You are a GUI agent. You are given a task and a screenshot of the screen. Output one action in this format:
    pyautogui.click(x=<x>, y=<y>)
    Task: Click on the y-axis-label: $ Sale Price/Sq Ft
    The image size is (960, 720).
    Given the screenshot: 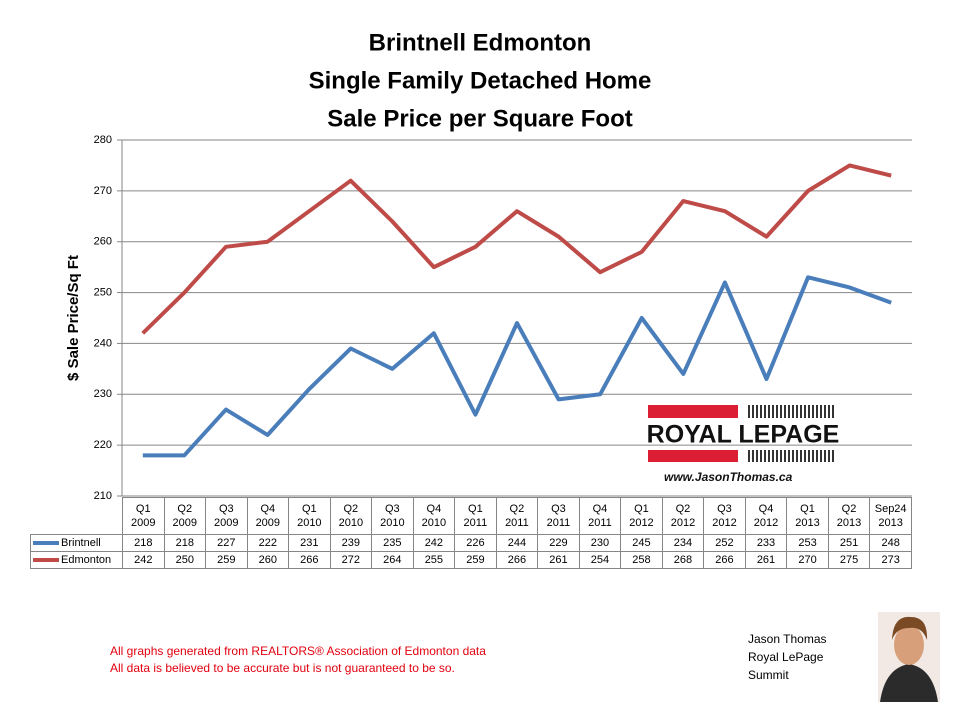 What is the action you would take?
    pyautogui.click(x=73, y=318)
    